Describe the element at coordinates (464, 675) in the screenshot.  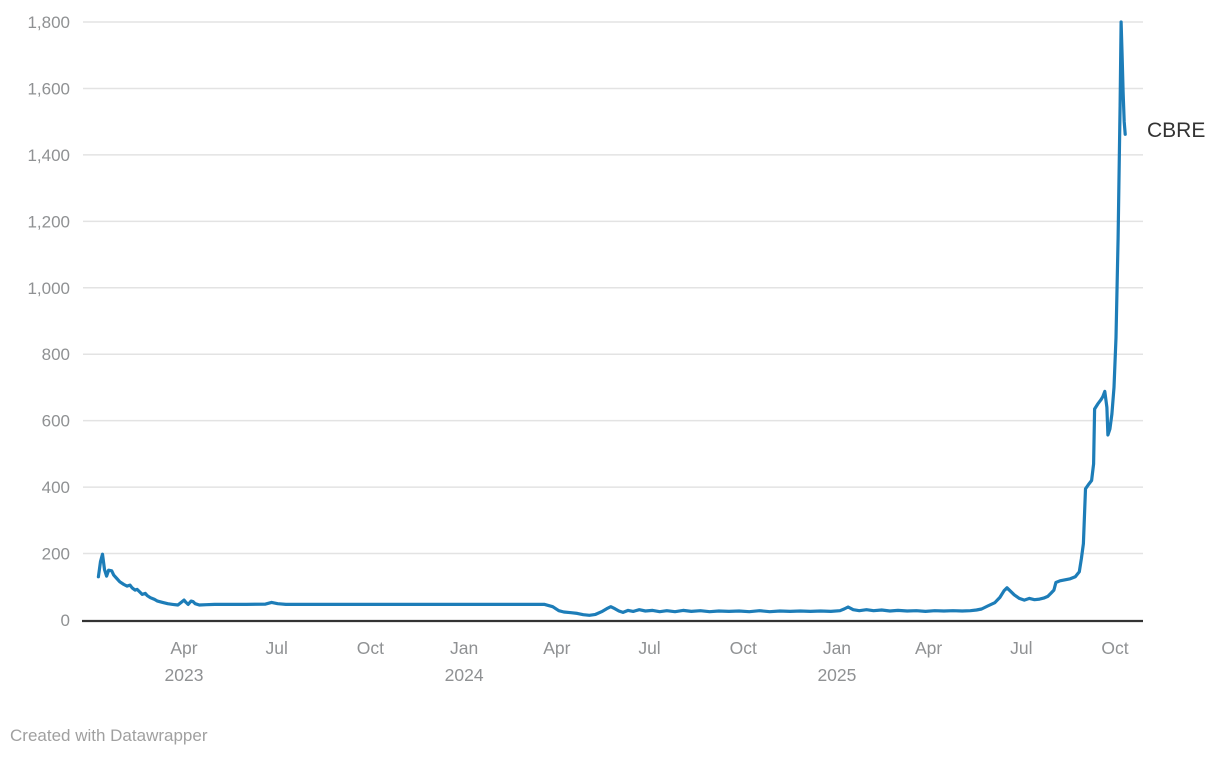
I see `x-tick-year-label: 2024` at that location.